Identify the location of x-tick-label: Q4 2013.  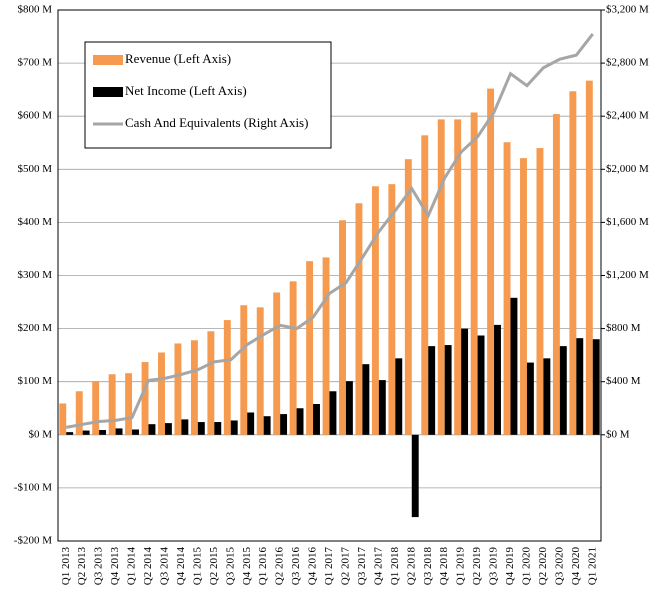
(115, 566).